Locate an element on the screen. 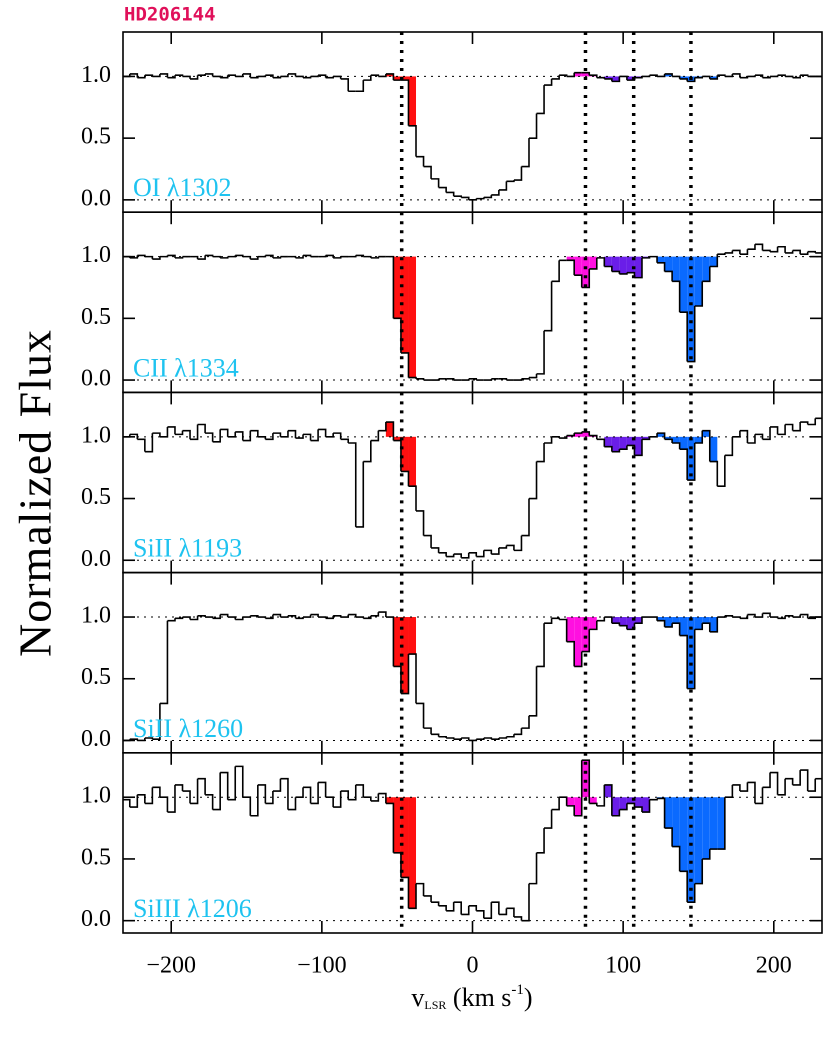 The width and height of the screenshot is (830, 1038). x-axis-title-sup: -1 is located at coordinates (517, 990).